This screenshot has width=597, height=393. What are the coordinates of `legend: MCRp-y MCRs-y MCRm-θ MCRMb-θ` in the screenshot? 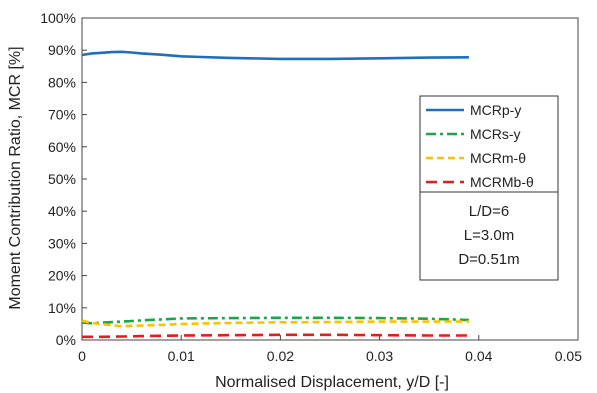 It's located at (489, 146).